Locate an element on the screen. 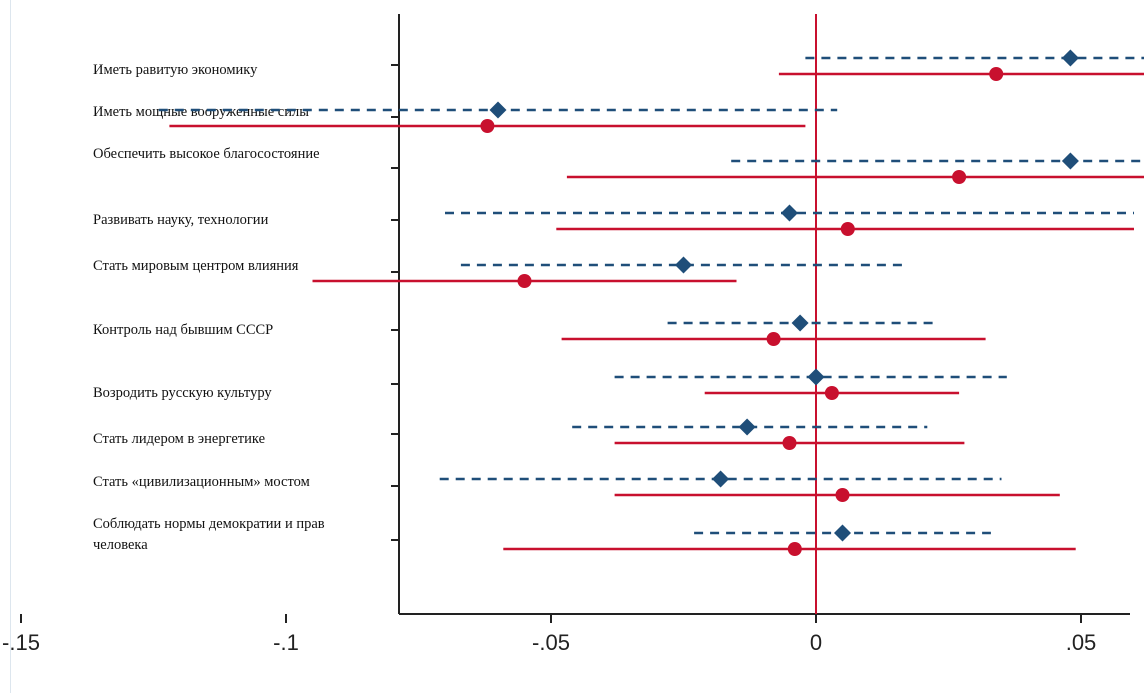 This screenshot has width=1144, height=693. page-edge-rule is located at coordinates (10, 346).